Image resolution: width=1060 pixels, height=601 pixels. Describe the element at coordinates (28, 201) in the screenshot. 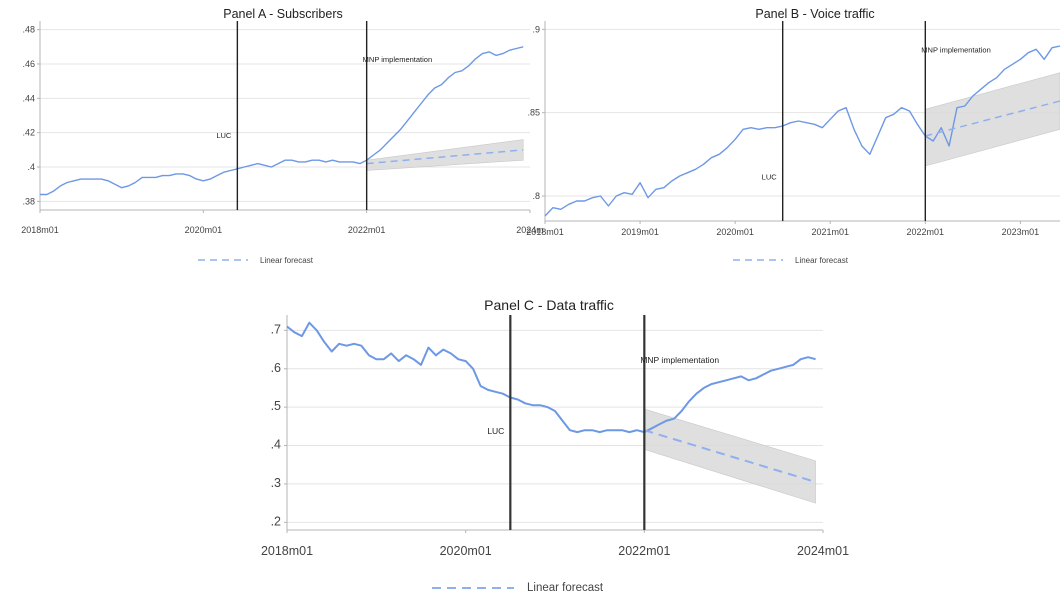

I see `panel-a-y-tick-label: .38` at that location.